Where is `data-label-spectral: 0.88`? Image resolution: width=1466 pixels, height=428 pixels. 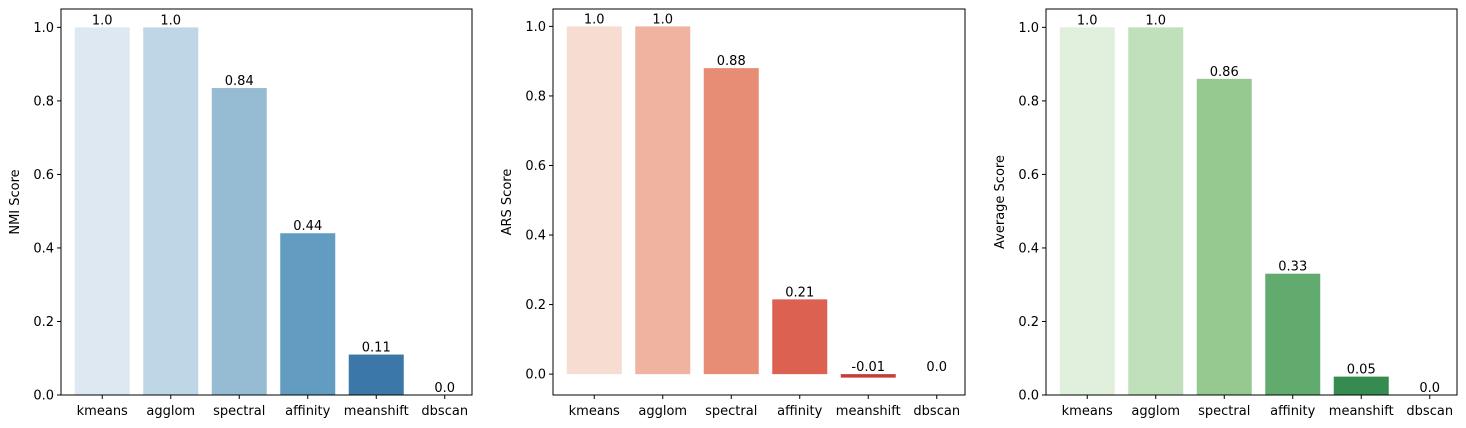
data-label-spectral: 0.88 is located at coordinates (731, 61).